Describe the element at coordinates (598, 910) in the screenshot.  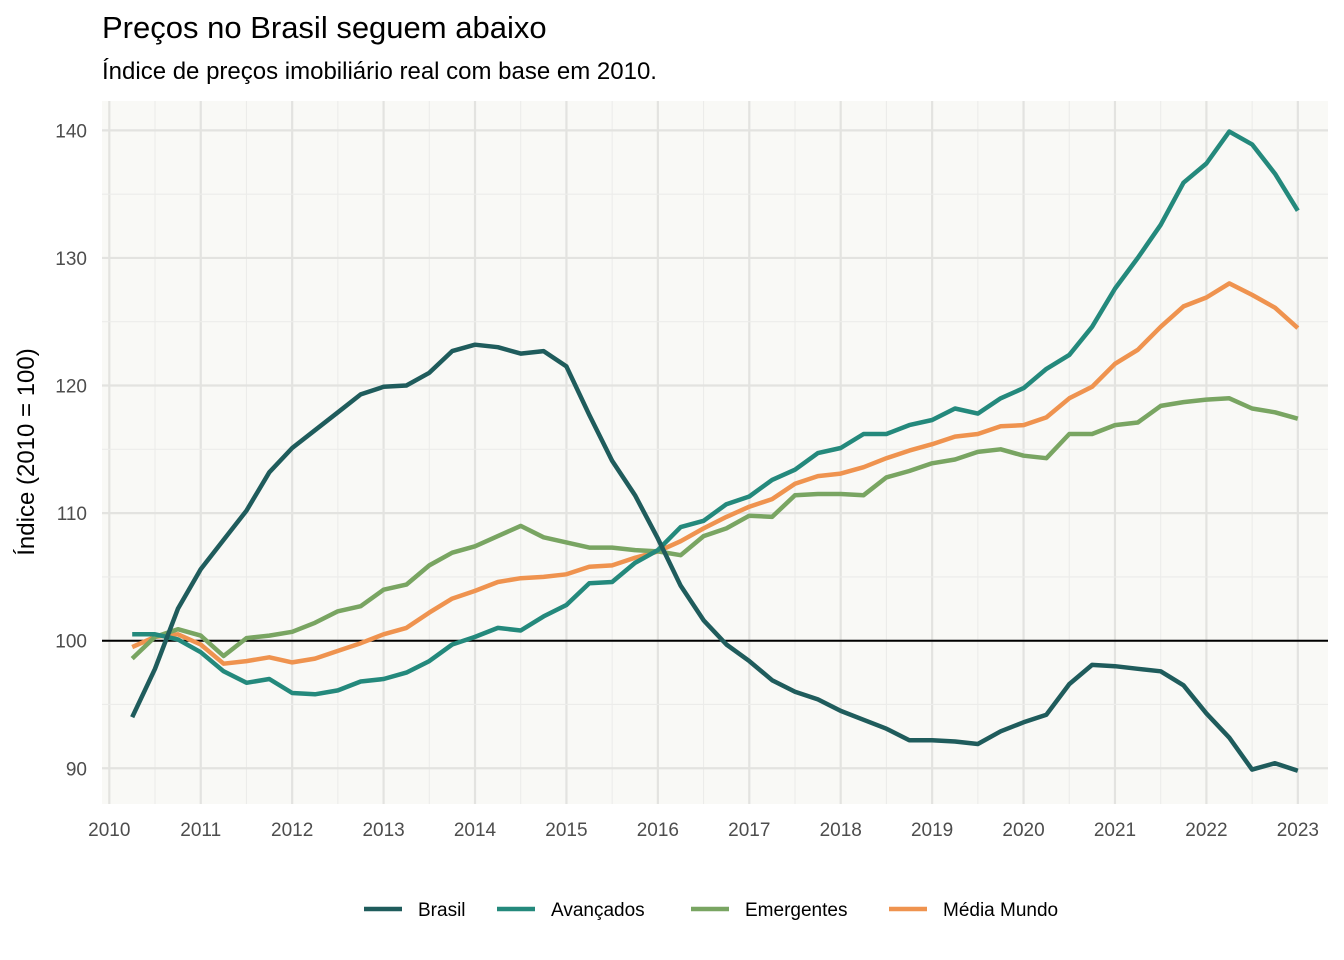
I see `legend-label: Avançados` at that location.